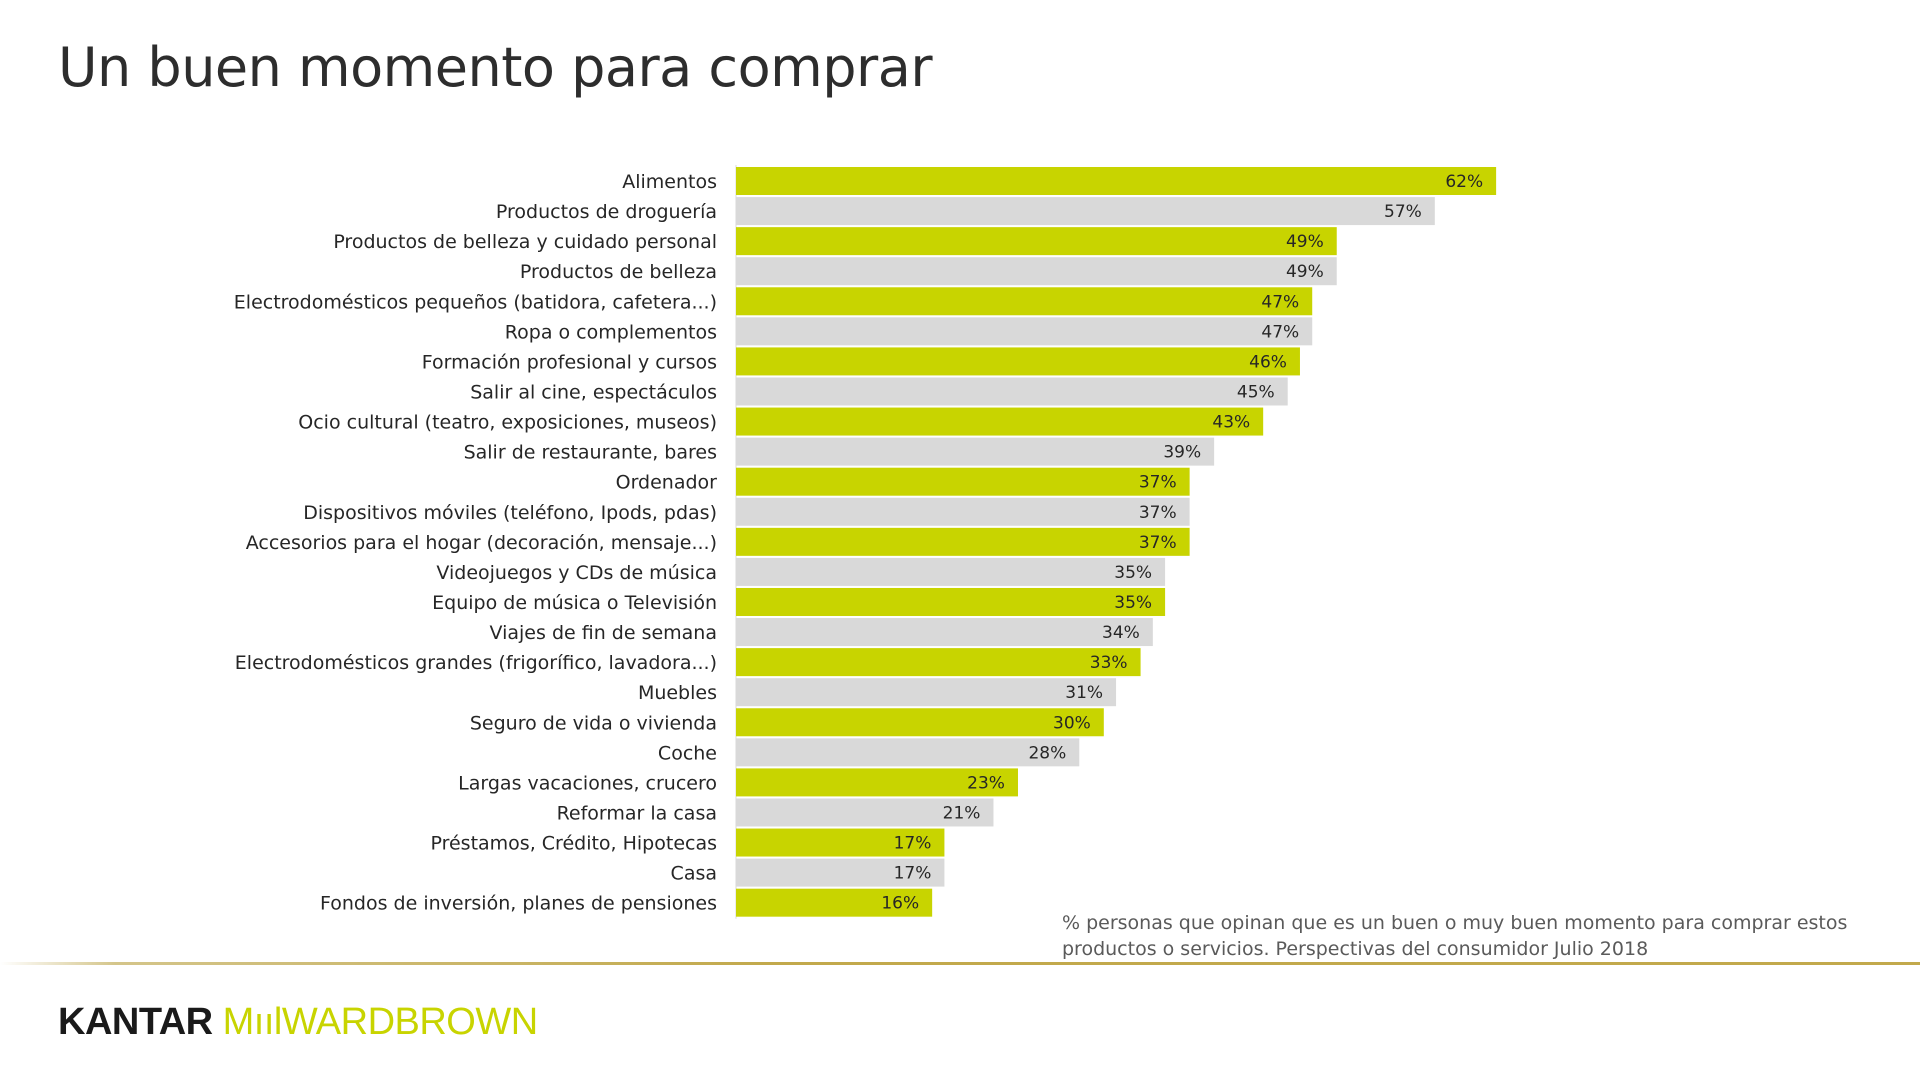  I want to click on category-label: Productos de droguería, so click(606, 212).